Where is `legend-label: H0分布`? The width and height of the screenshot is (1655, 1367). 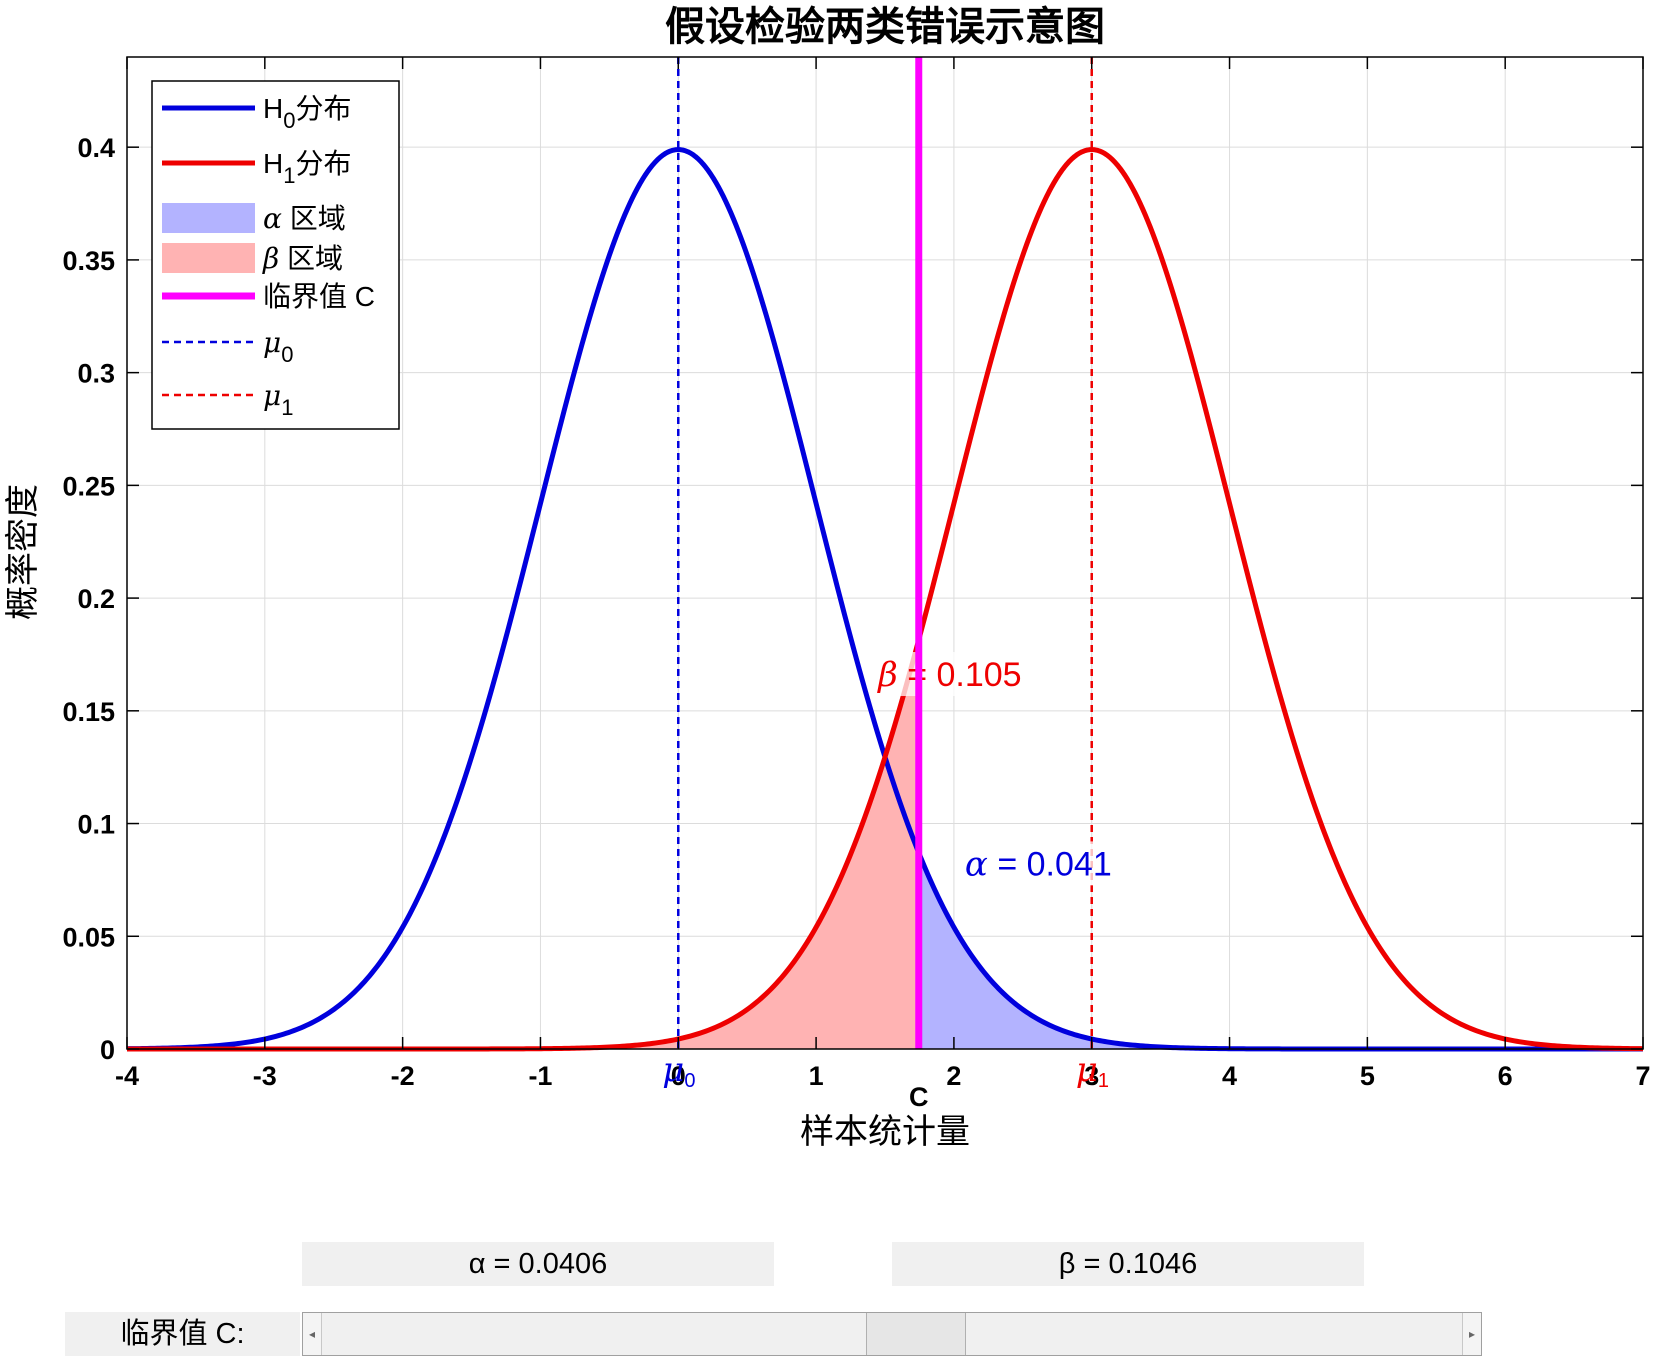 legend-label: H0分布 is located at coordinates (307, 113).